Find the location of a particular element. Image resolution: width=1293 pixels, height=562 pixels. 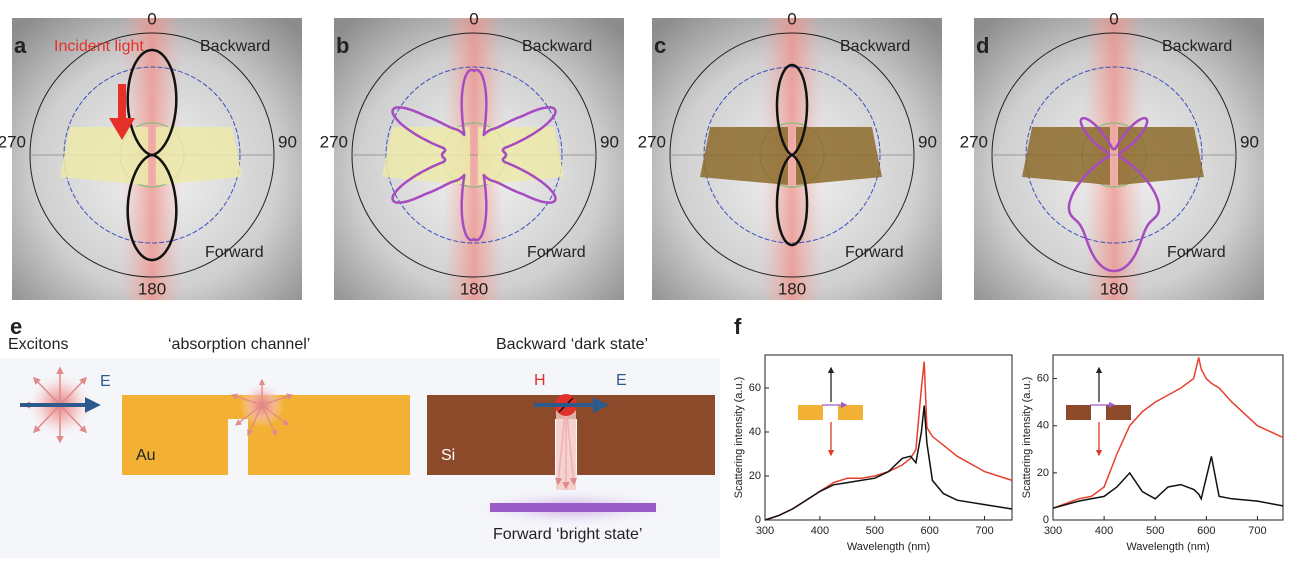

incident-arrow is located at coordinates (122, 112).